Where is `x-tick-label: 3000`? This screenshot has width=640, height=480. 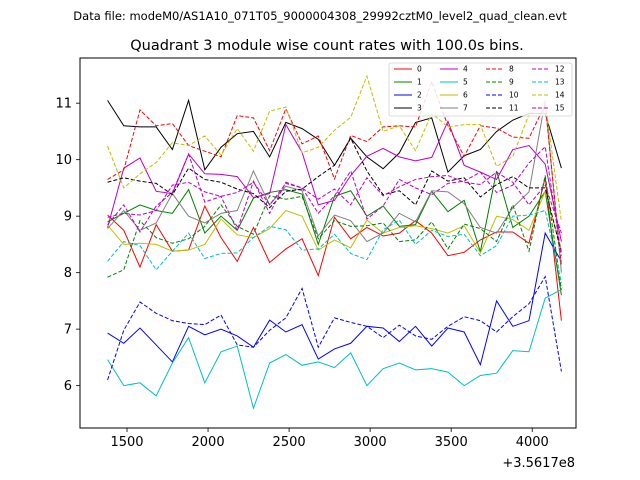 x-tick-label: 3000 is located at coordinates (370, 442).